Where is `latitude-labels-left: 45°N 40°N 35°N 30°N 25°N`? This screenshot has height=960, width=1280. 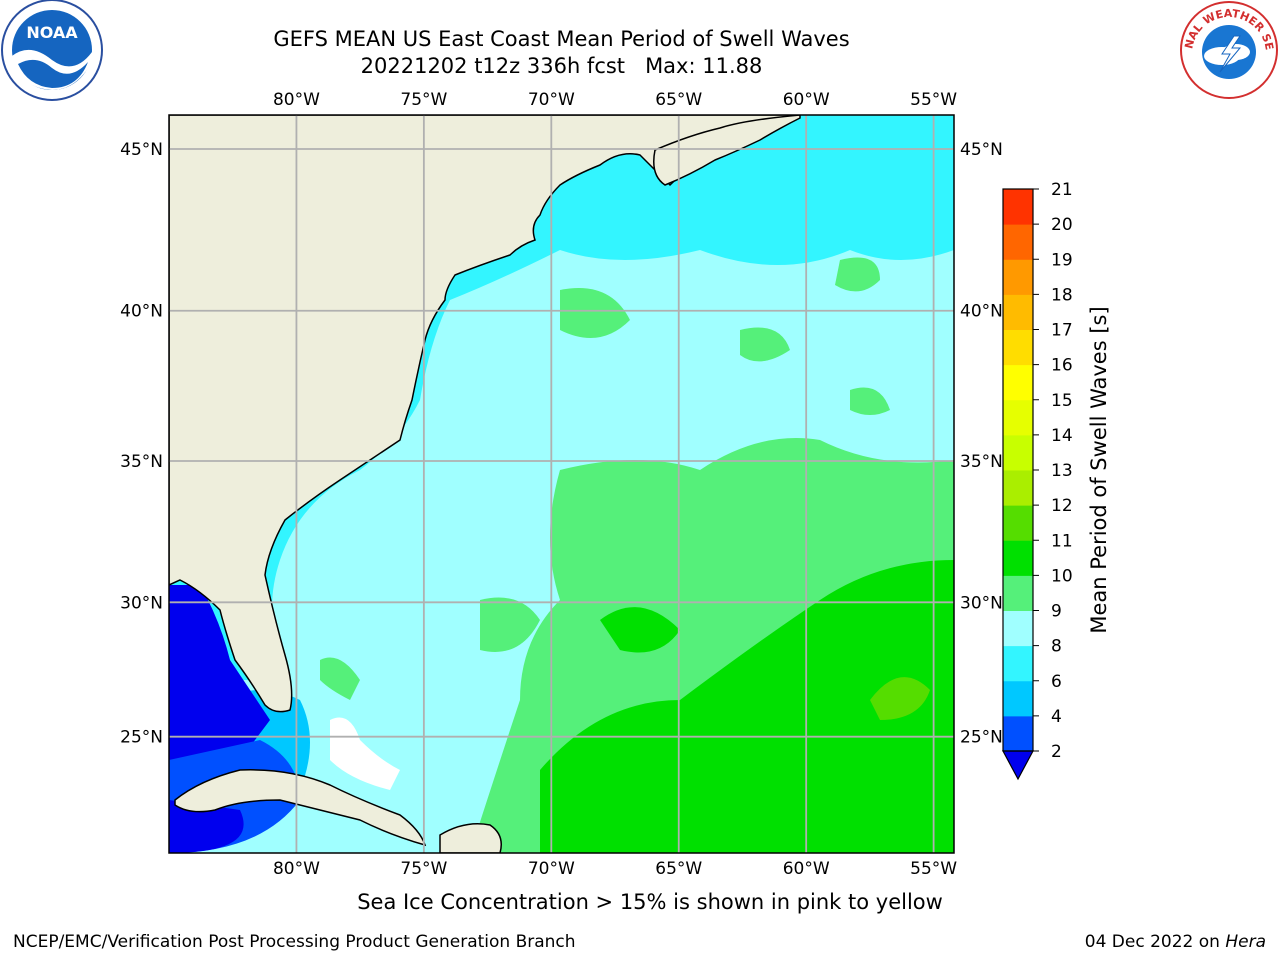 latitude-labels-left: 45°N 40°N 35°N 30°N 25°N is located at coordinates (141, 444).